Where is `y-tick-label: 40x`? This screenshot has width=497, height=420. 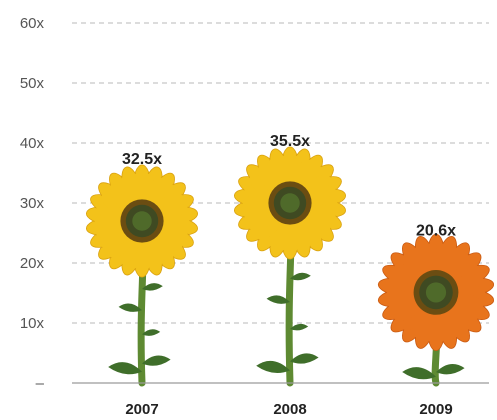
y-tick-label: 40x is located at coordinates (32, 143).